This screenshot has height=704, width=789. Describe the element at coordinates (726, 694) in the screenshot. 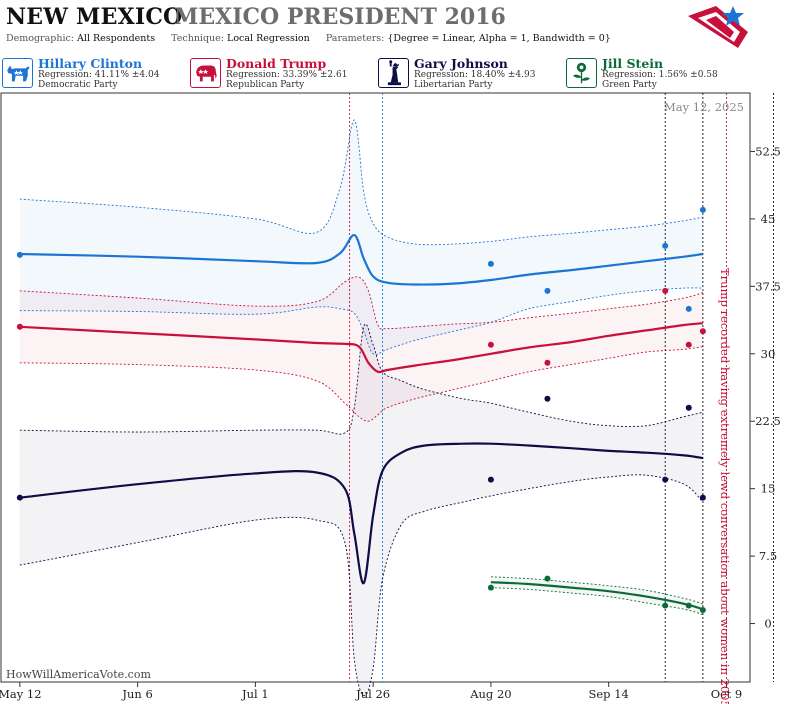

I see `x-tick-label: Oct 9` at that location.